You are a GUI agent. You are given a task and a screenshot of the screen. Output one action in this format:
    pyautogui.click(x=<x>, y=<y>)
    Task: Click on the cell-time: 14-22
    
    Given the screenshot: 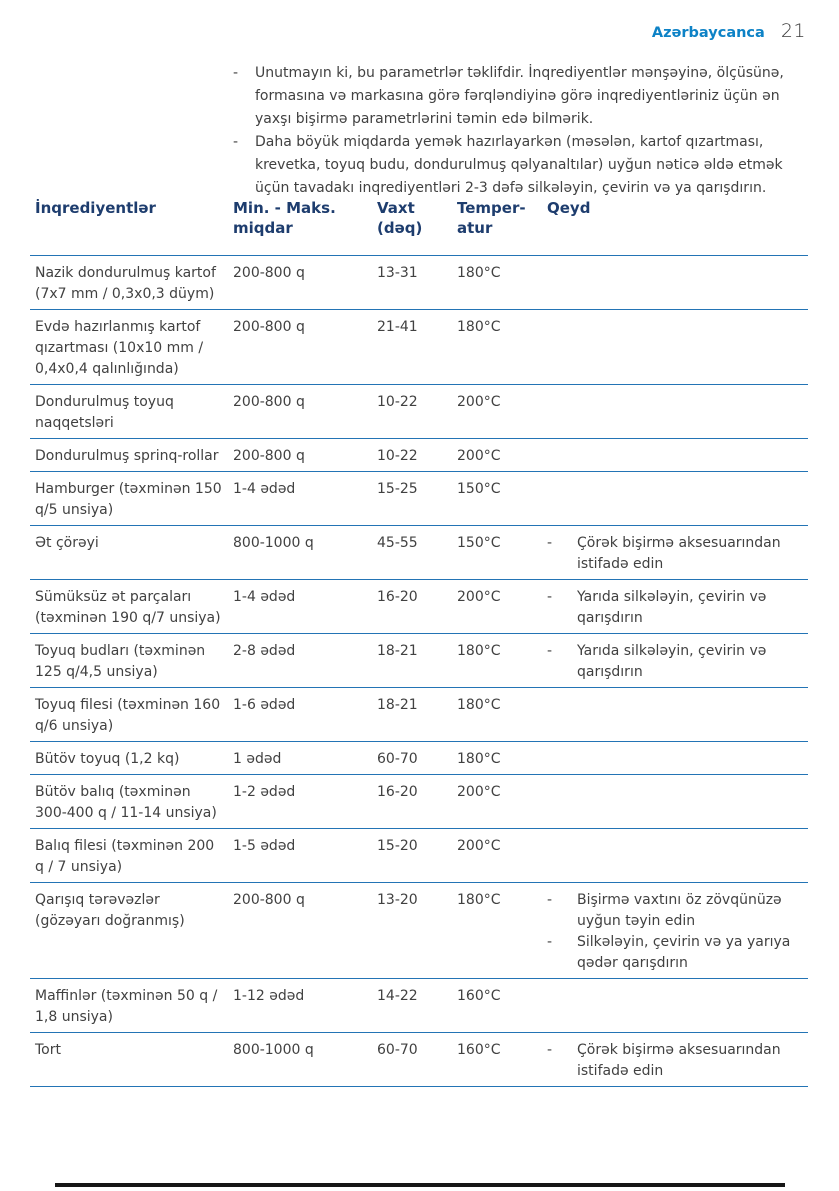 What is the action you would take?
    pyautogui.click(x=397, y=996)
    